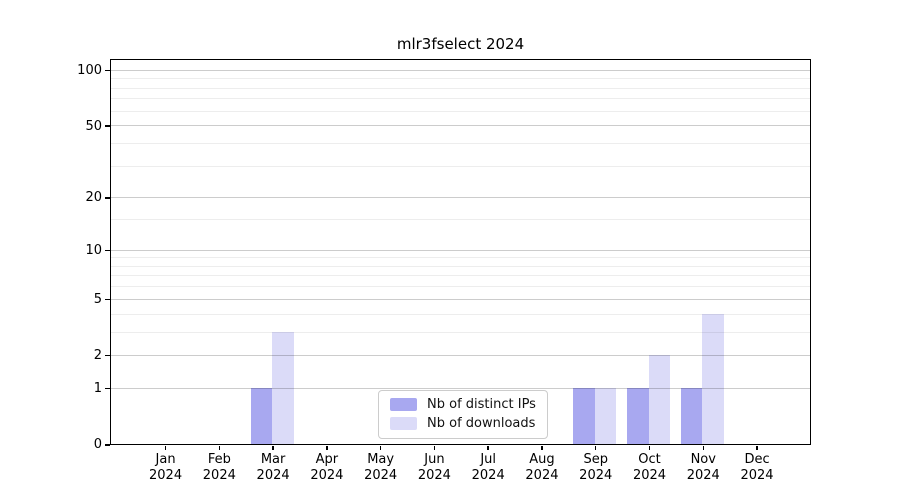  I want to click on x-tick-label: Mar 2024, so click(273, 468).